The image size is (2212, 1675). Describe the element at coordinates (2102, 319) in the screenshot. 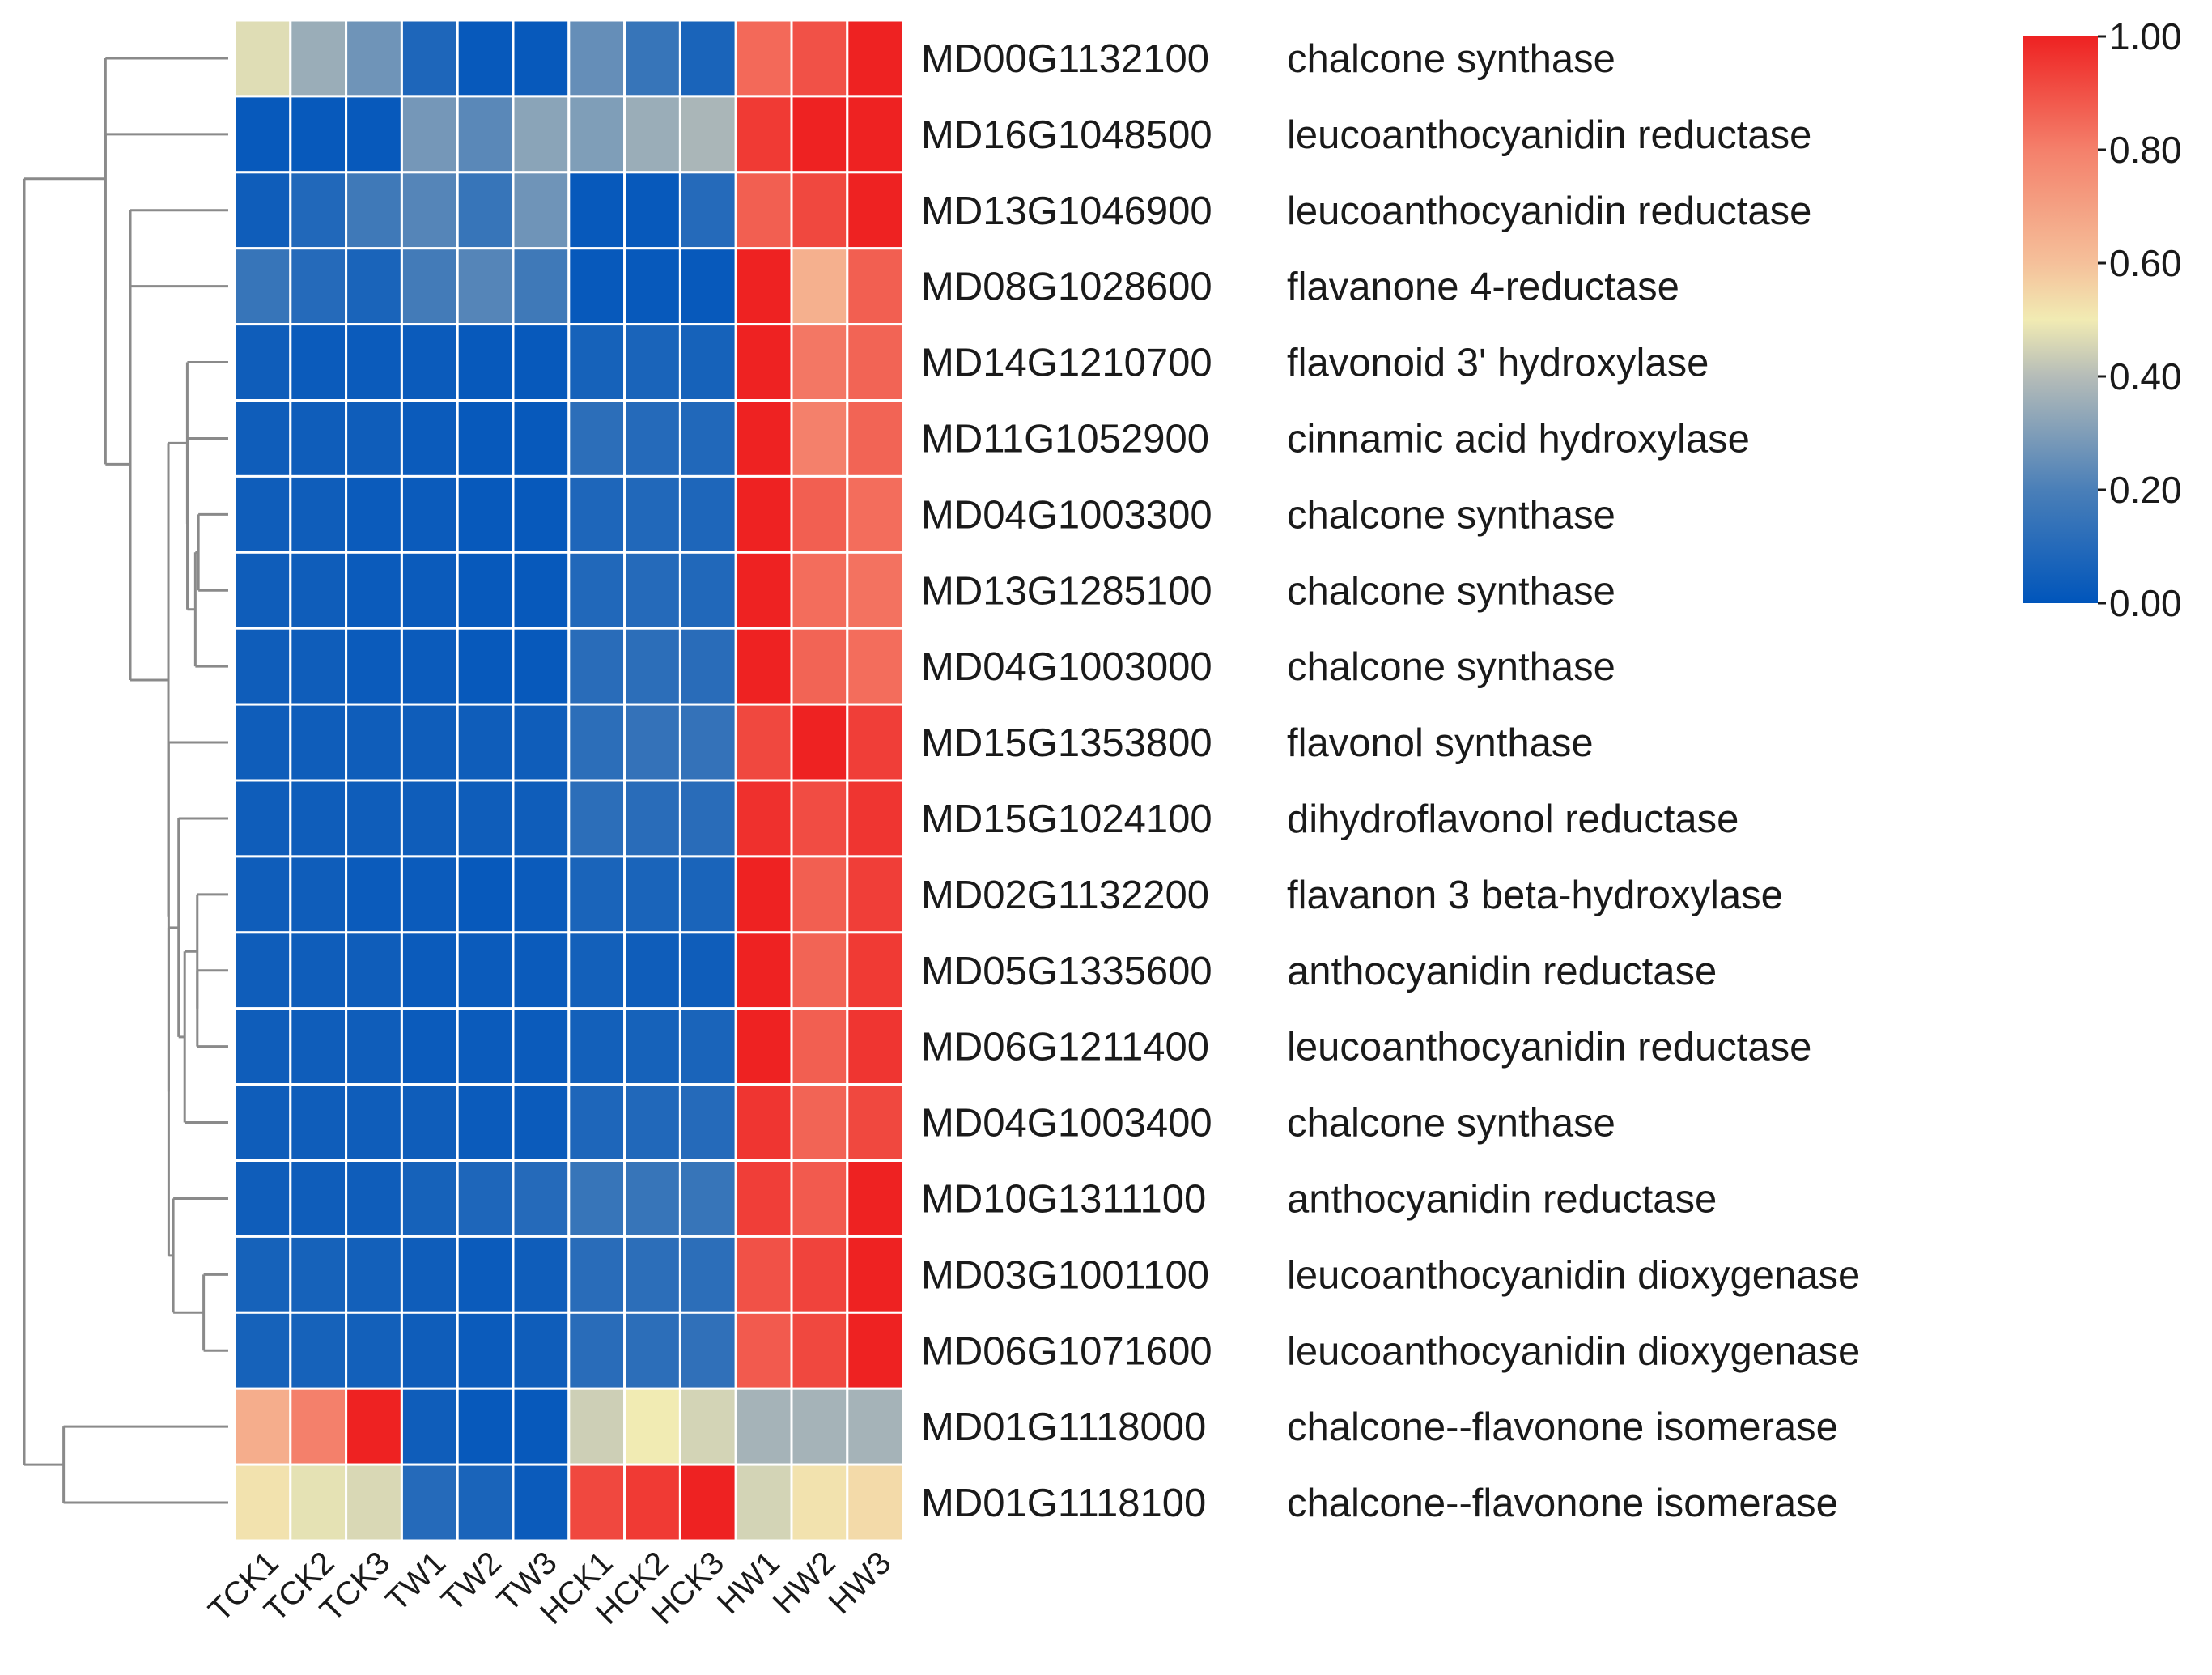

I see `color-scale-legend: 0.00 0.20 0.40 0.60 0.80 1.00` at that location.